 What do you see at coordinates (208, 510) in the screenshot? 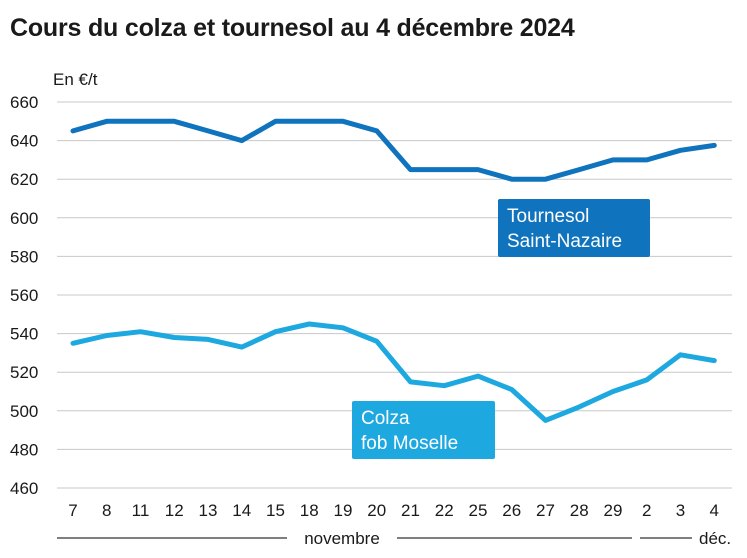
I see `x-tick-label: 13` at bounding box center [208, 510].